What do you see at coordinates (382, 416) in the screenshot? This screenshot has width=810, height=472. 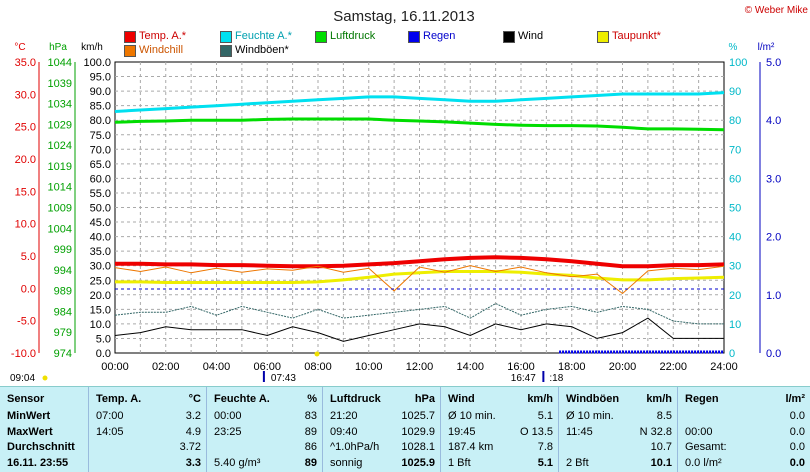 I see `table-row: 21:20 1025.7` at bounding box center [382, 416].